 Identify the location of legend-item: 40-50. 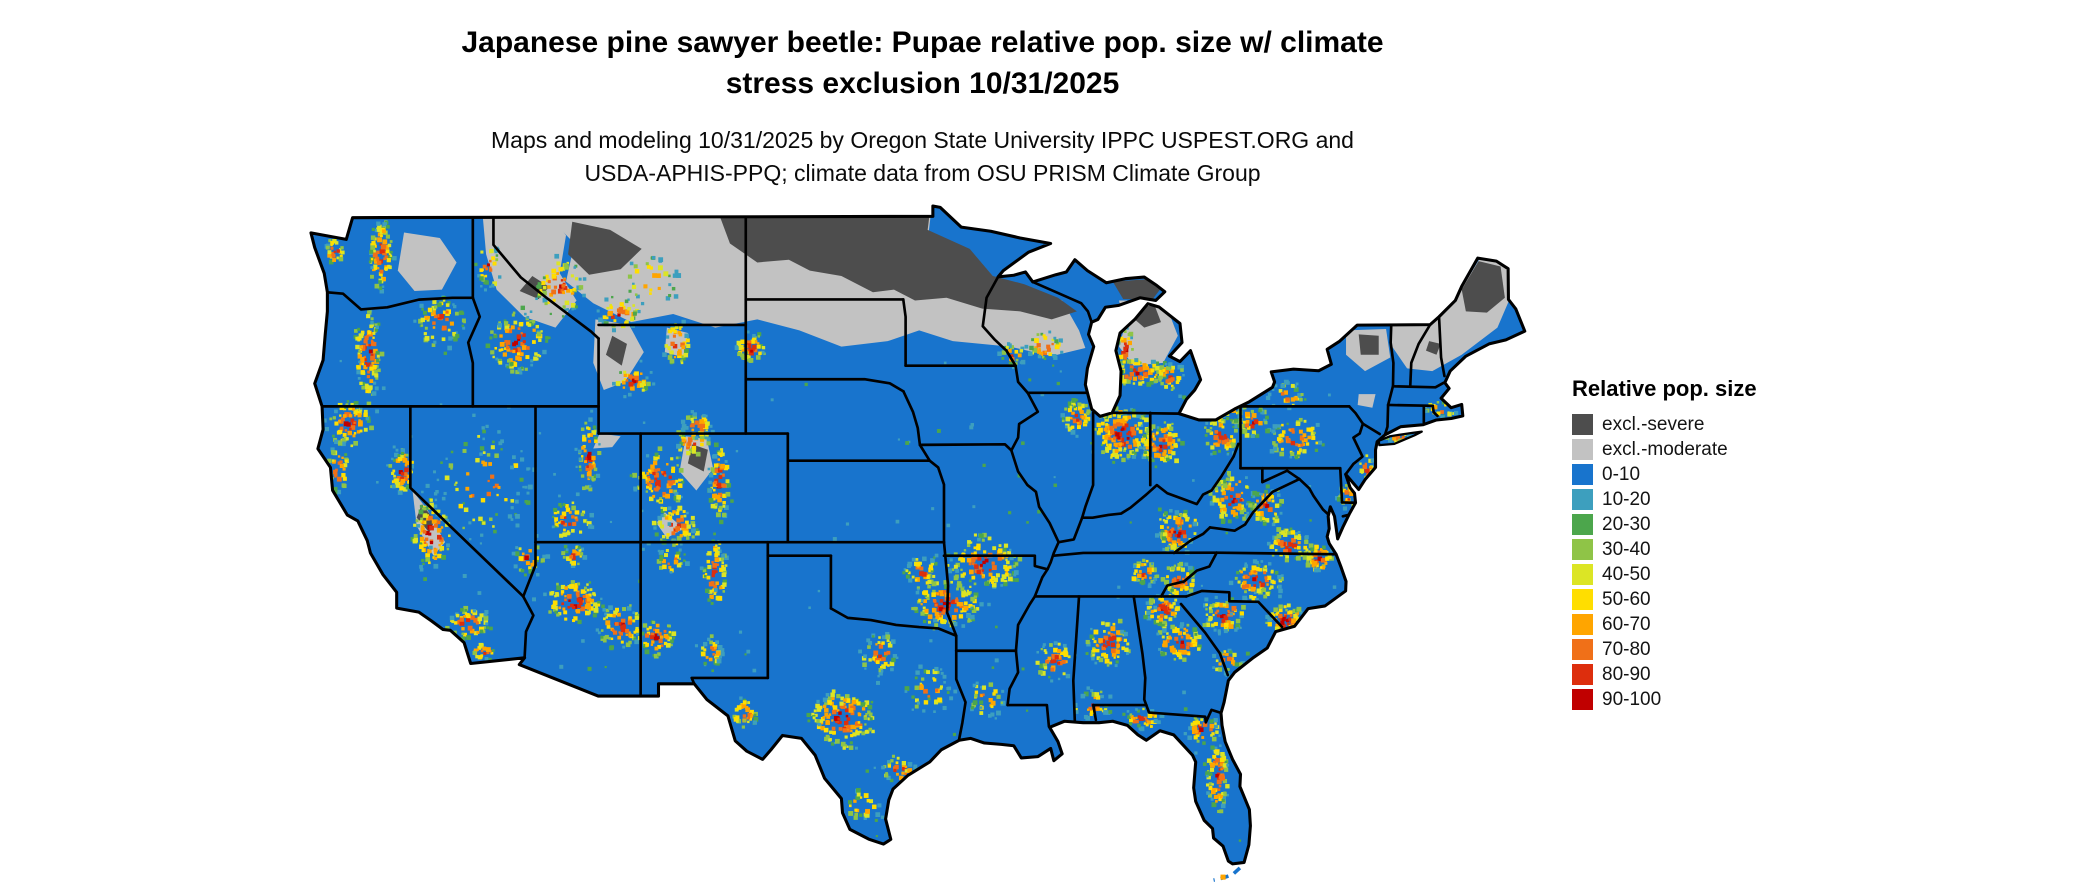
(1664, 574).